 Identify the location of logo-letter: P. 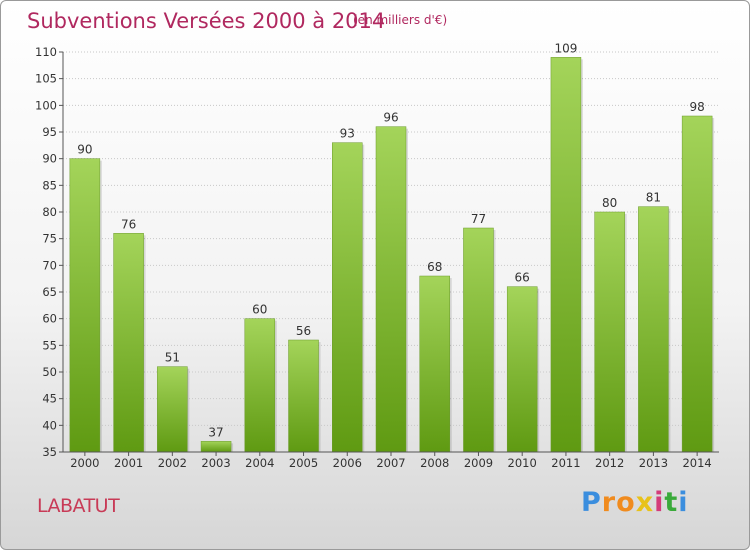
(591, 502).